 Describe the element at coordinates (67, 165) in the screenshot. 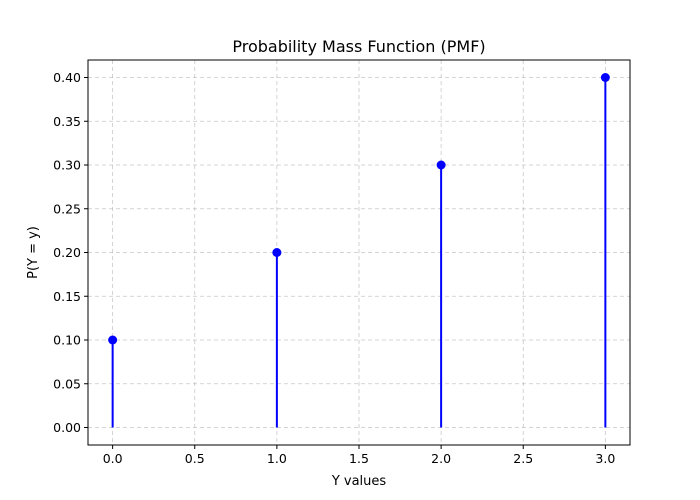

I see `y-tick-label: 0.30` at that location.